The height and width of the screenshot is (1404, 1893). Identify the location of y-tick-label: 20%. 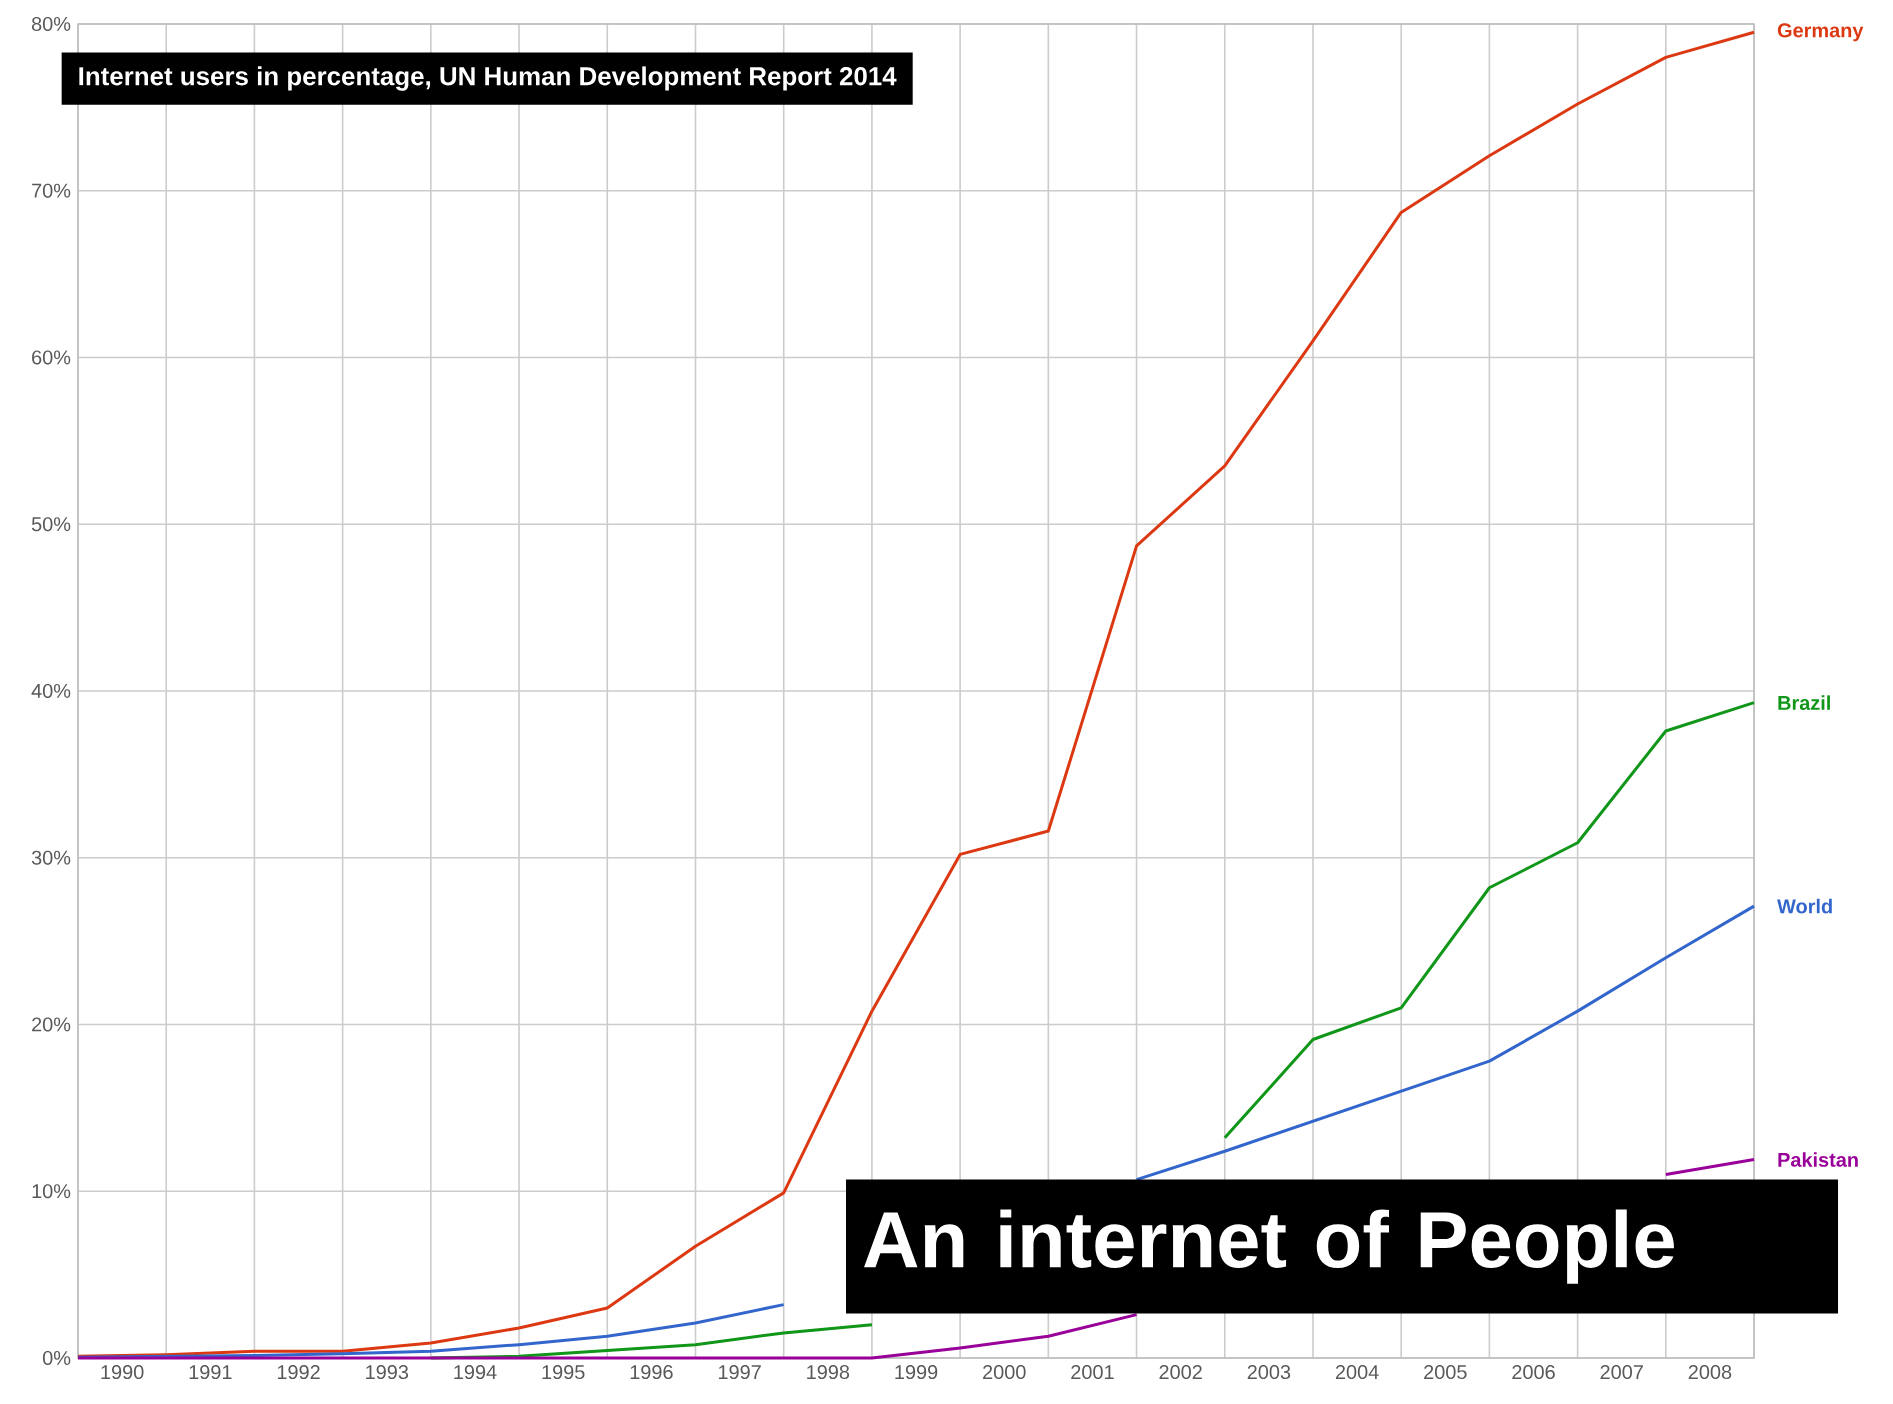
(51, 1024).